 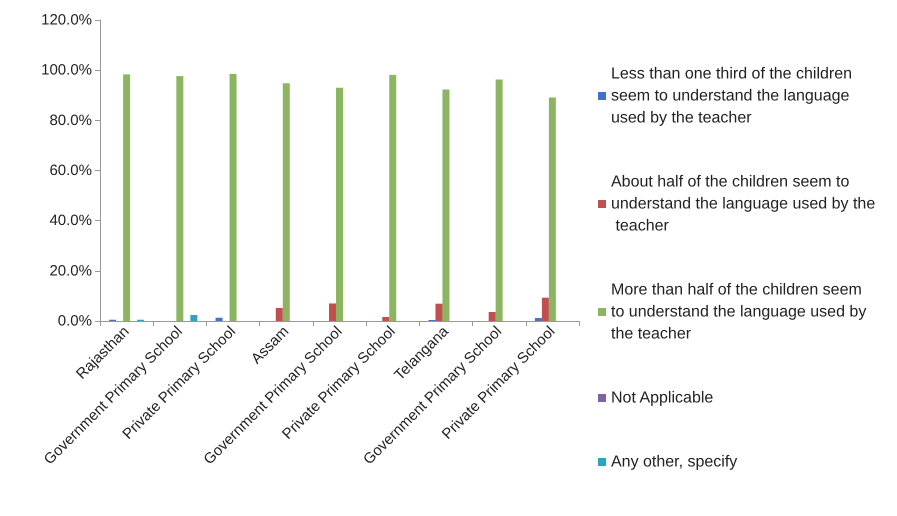 I want to click on legend-label: Less than one third of the children seem to understand the language used by the teacher, so click(x=733, y=96).